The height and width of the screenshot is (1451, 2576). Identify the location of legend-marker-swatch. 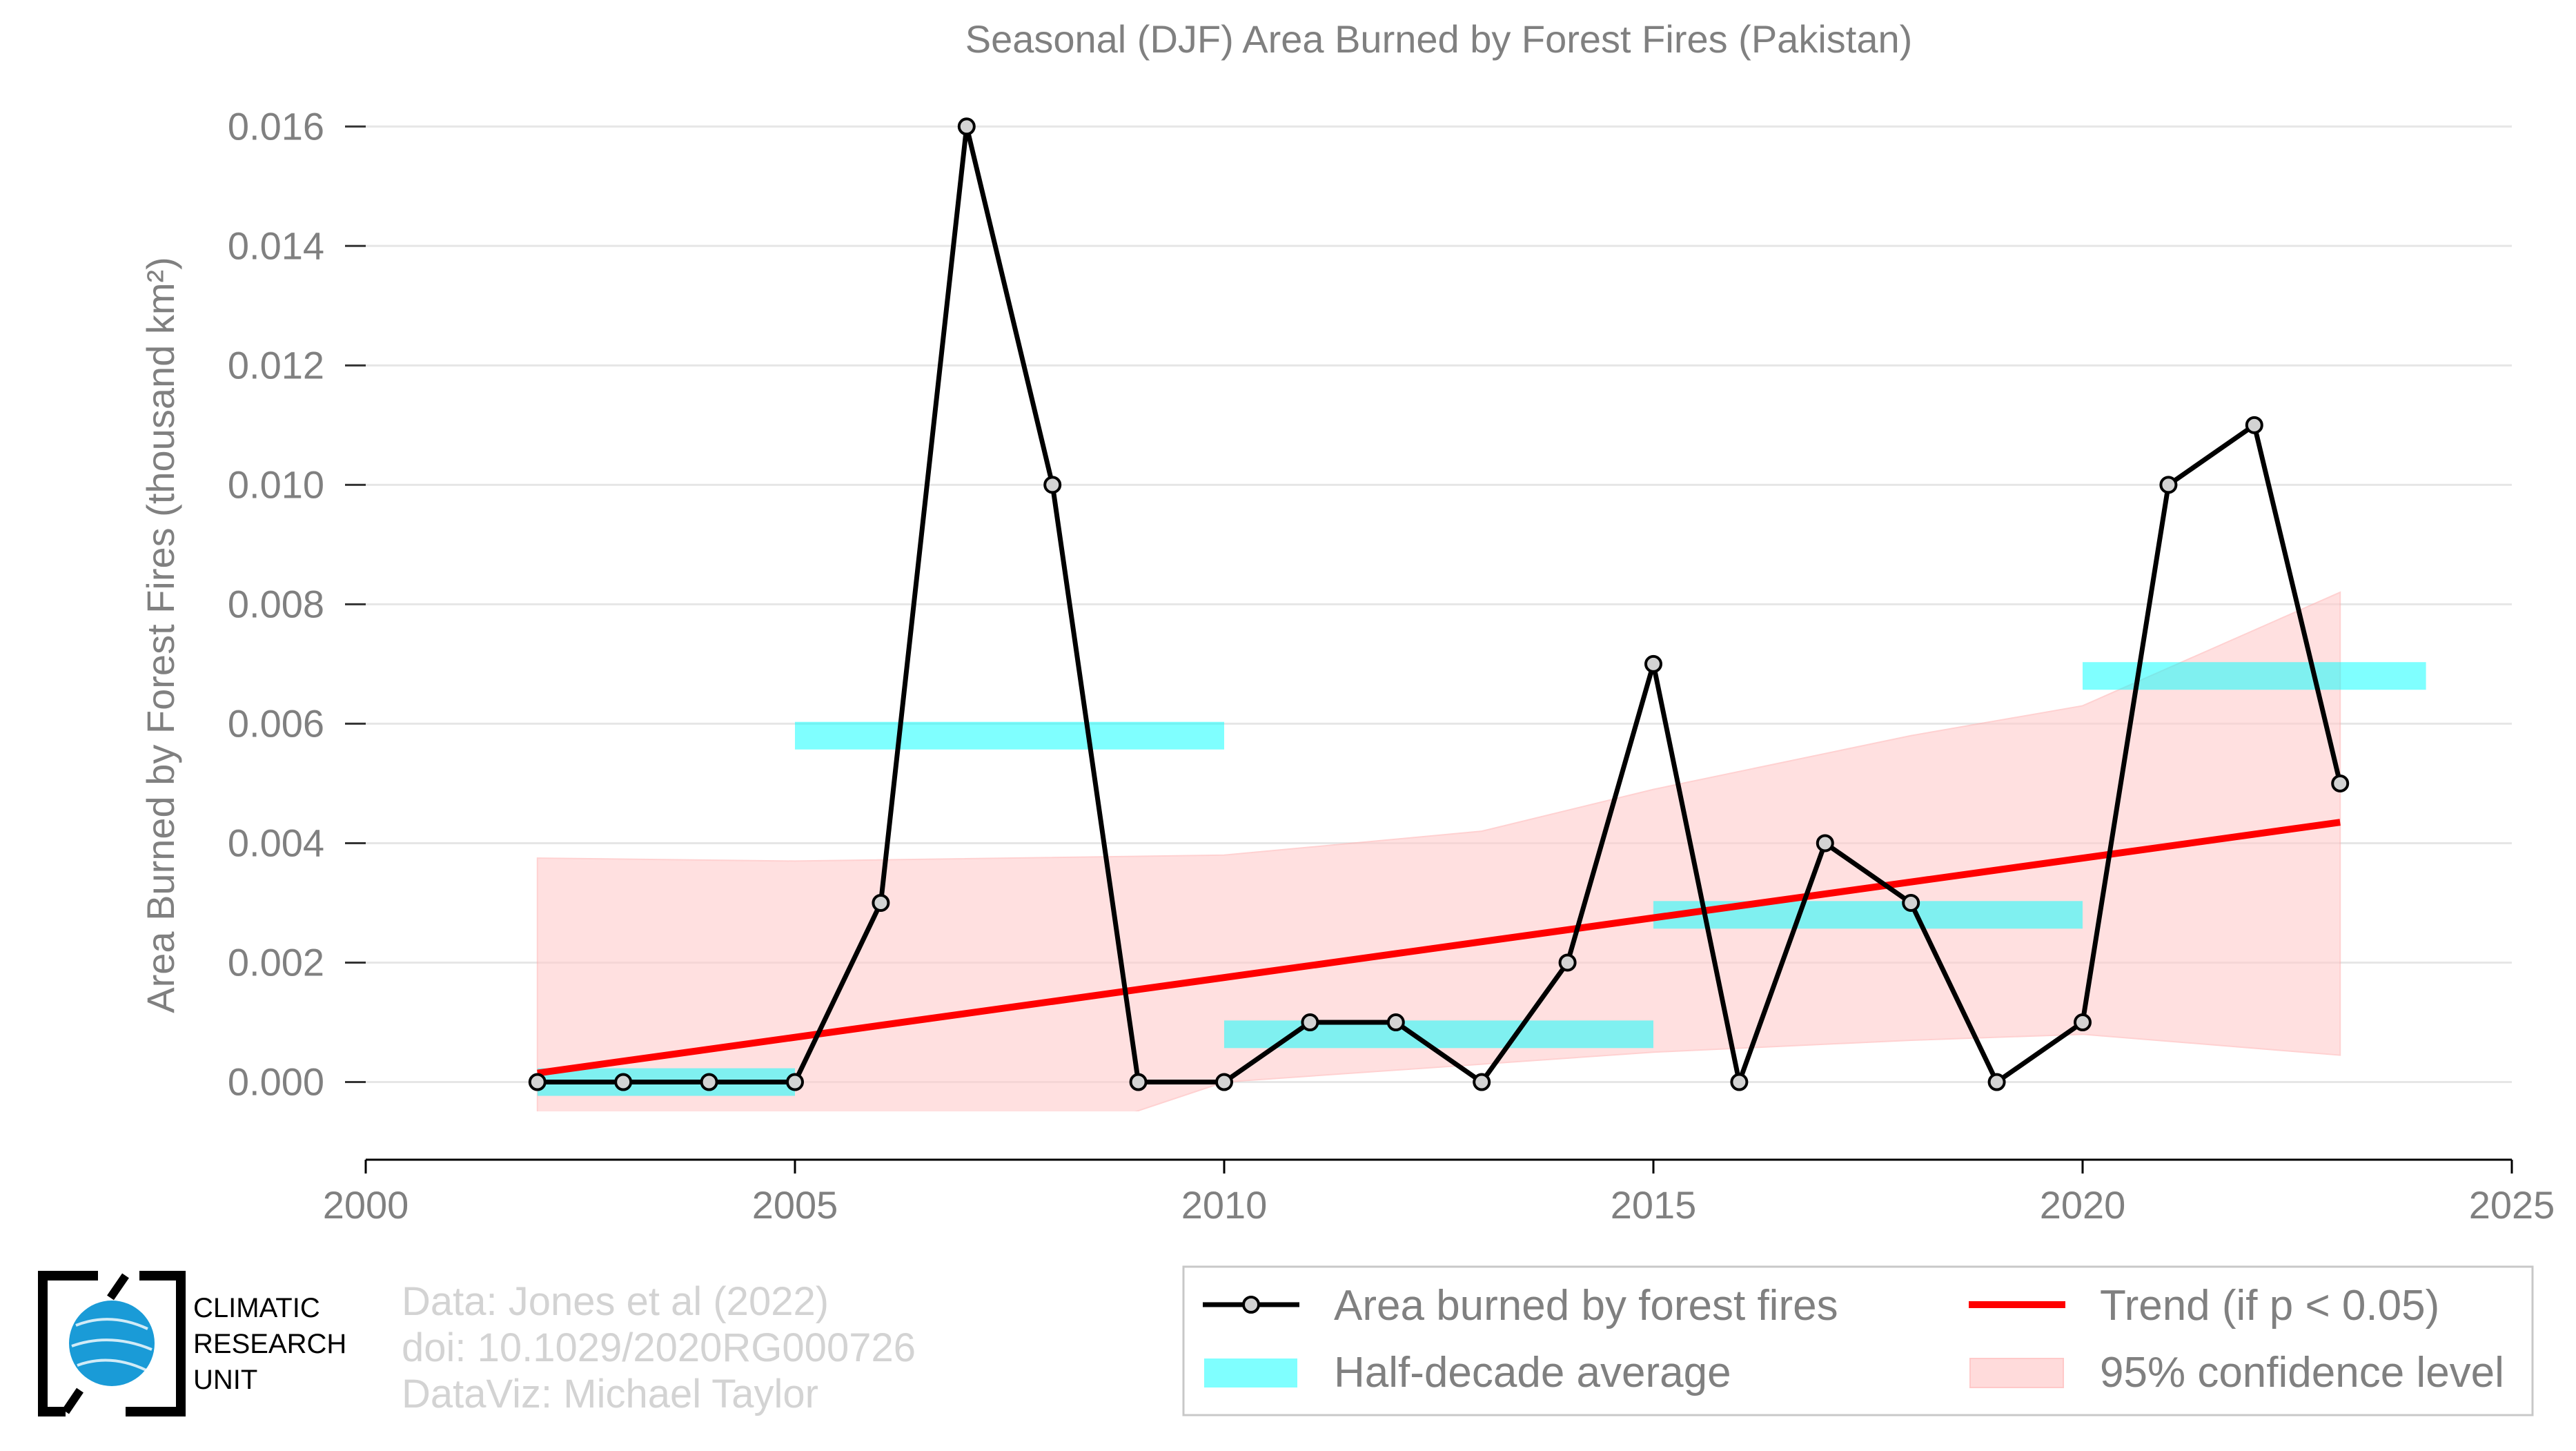
(1251, 1305).